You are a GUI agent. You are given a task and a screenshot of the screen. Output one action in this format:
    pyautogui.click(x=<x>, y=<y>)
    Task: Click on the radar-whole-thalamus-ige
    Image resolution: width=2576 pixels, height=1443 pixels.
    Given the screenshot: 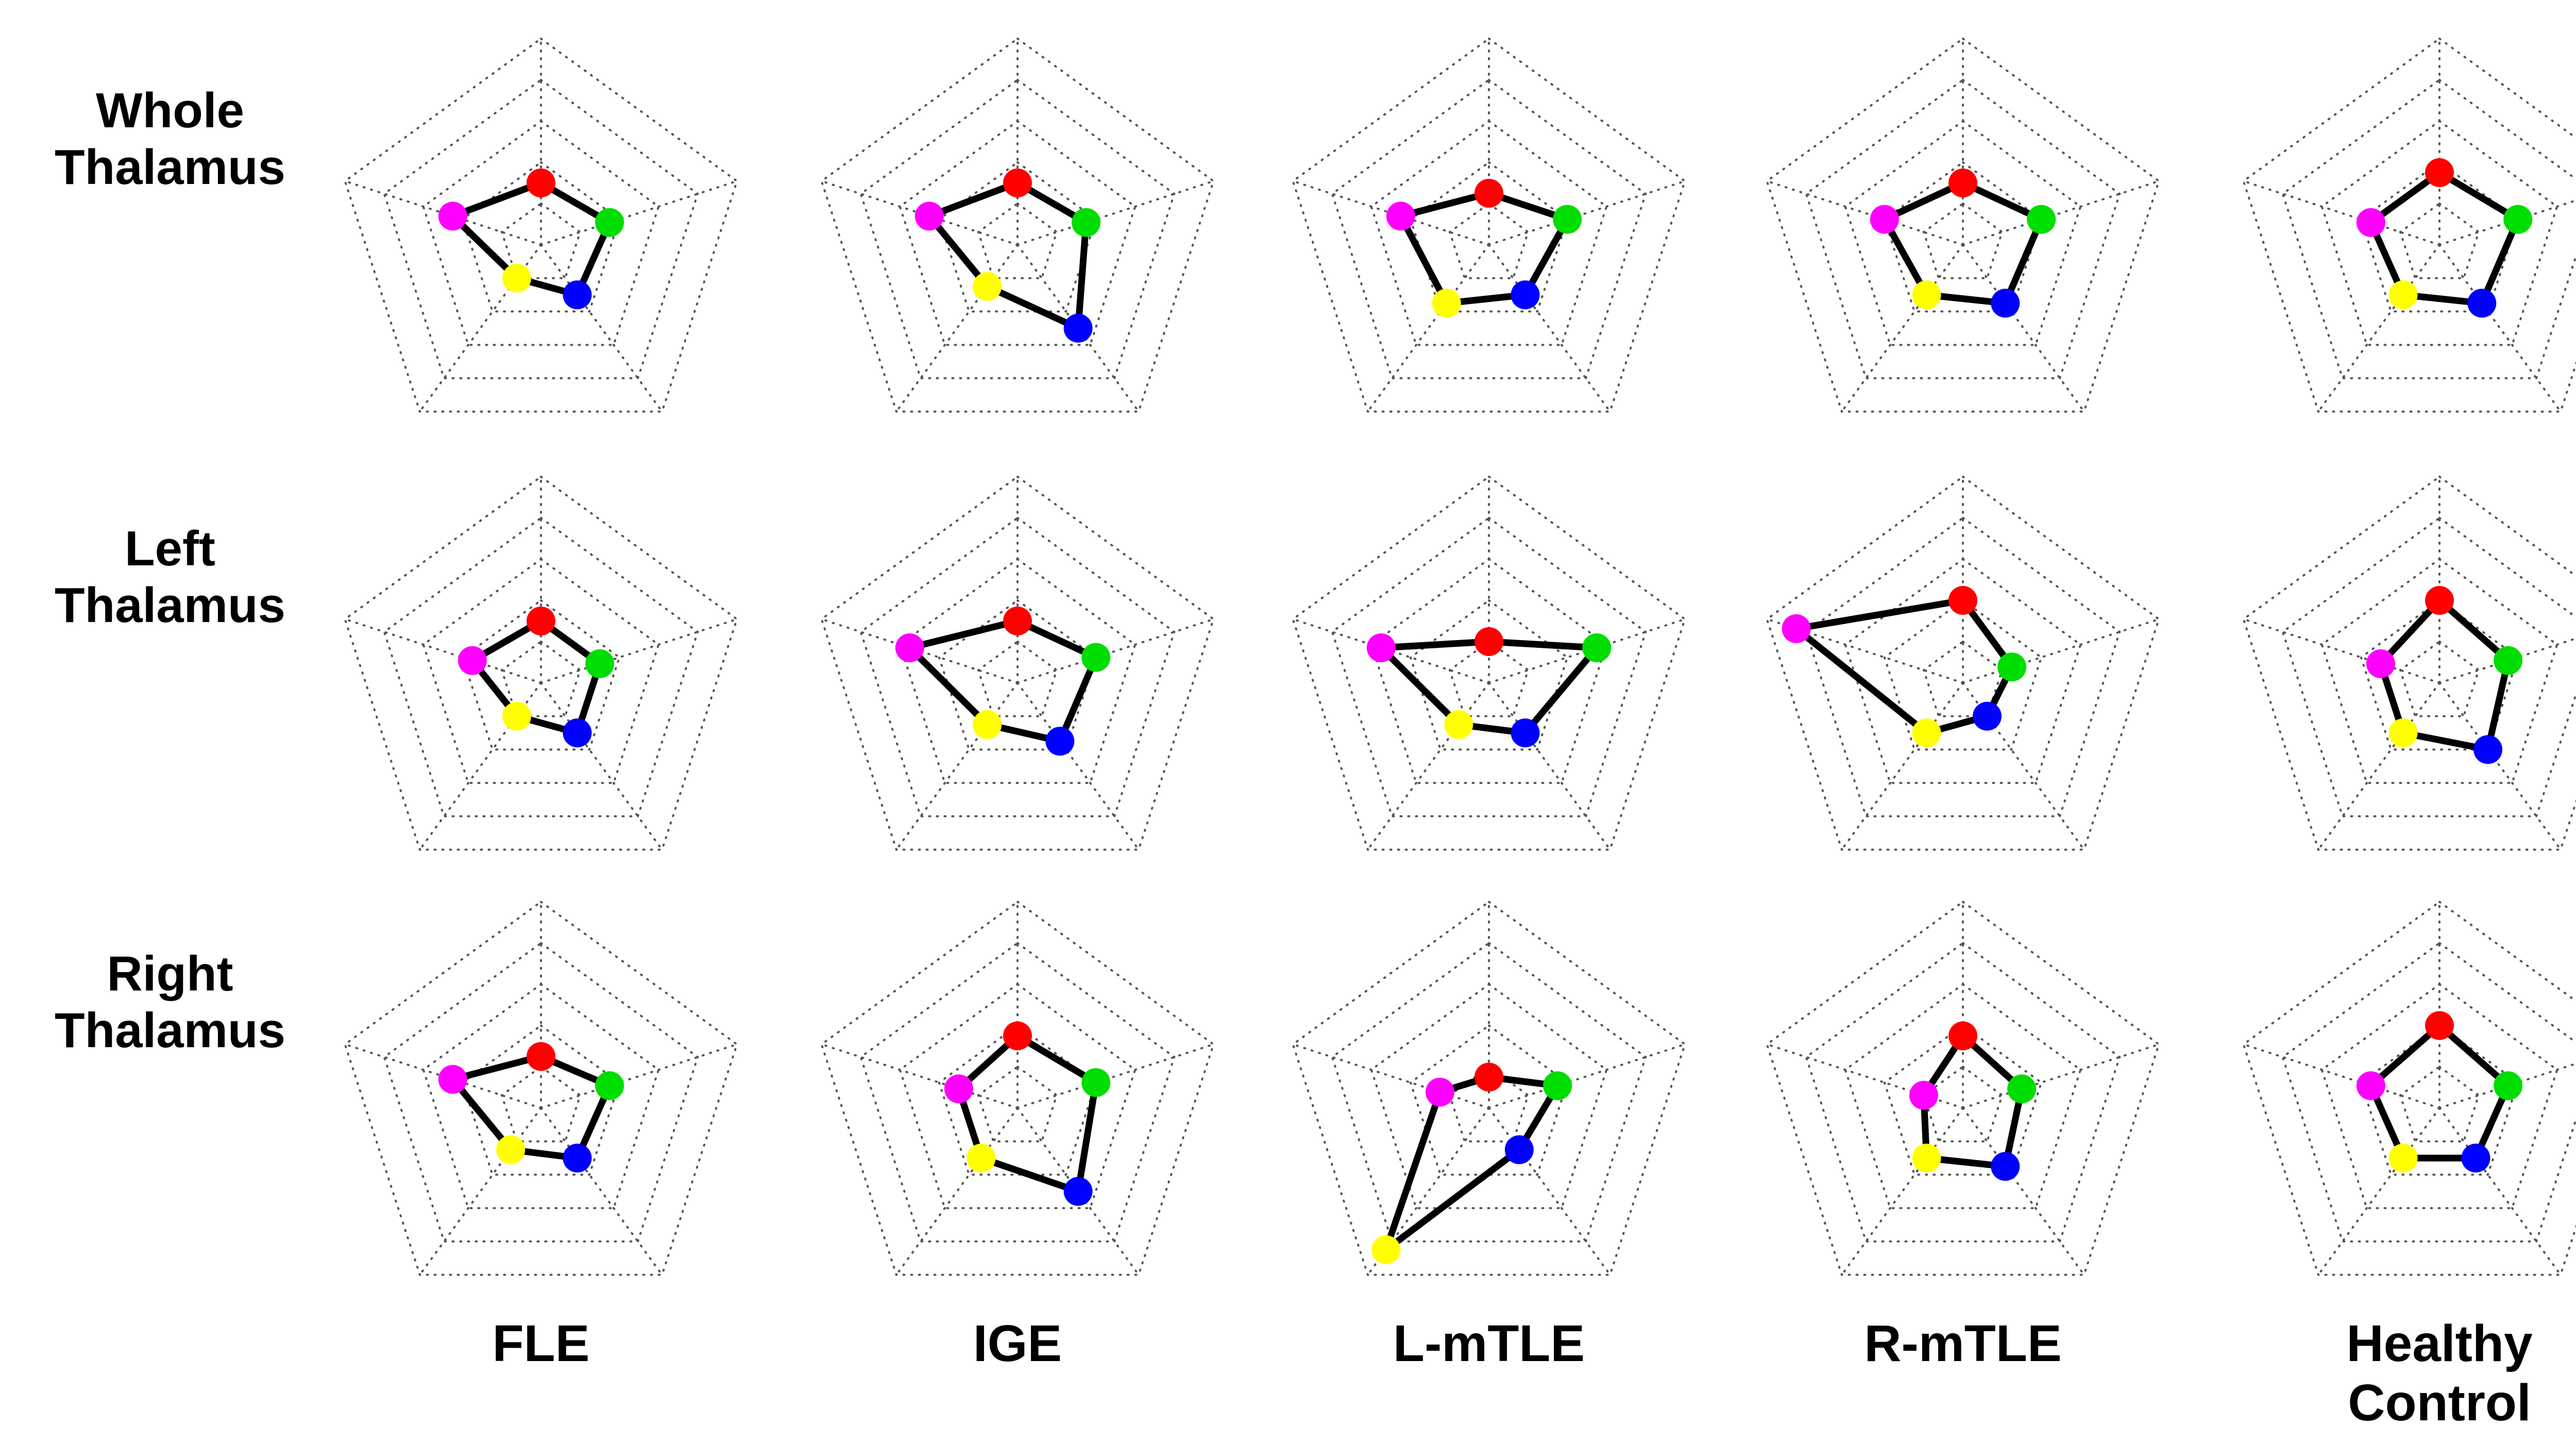 What is the action you would take?
    pyautogui.click(x=1017, y=229)
    